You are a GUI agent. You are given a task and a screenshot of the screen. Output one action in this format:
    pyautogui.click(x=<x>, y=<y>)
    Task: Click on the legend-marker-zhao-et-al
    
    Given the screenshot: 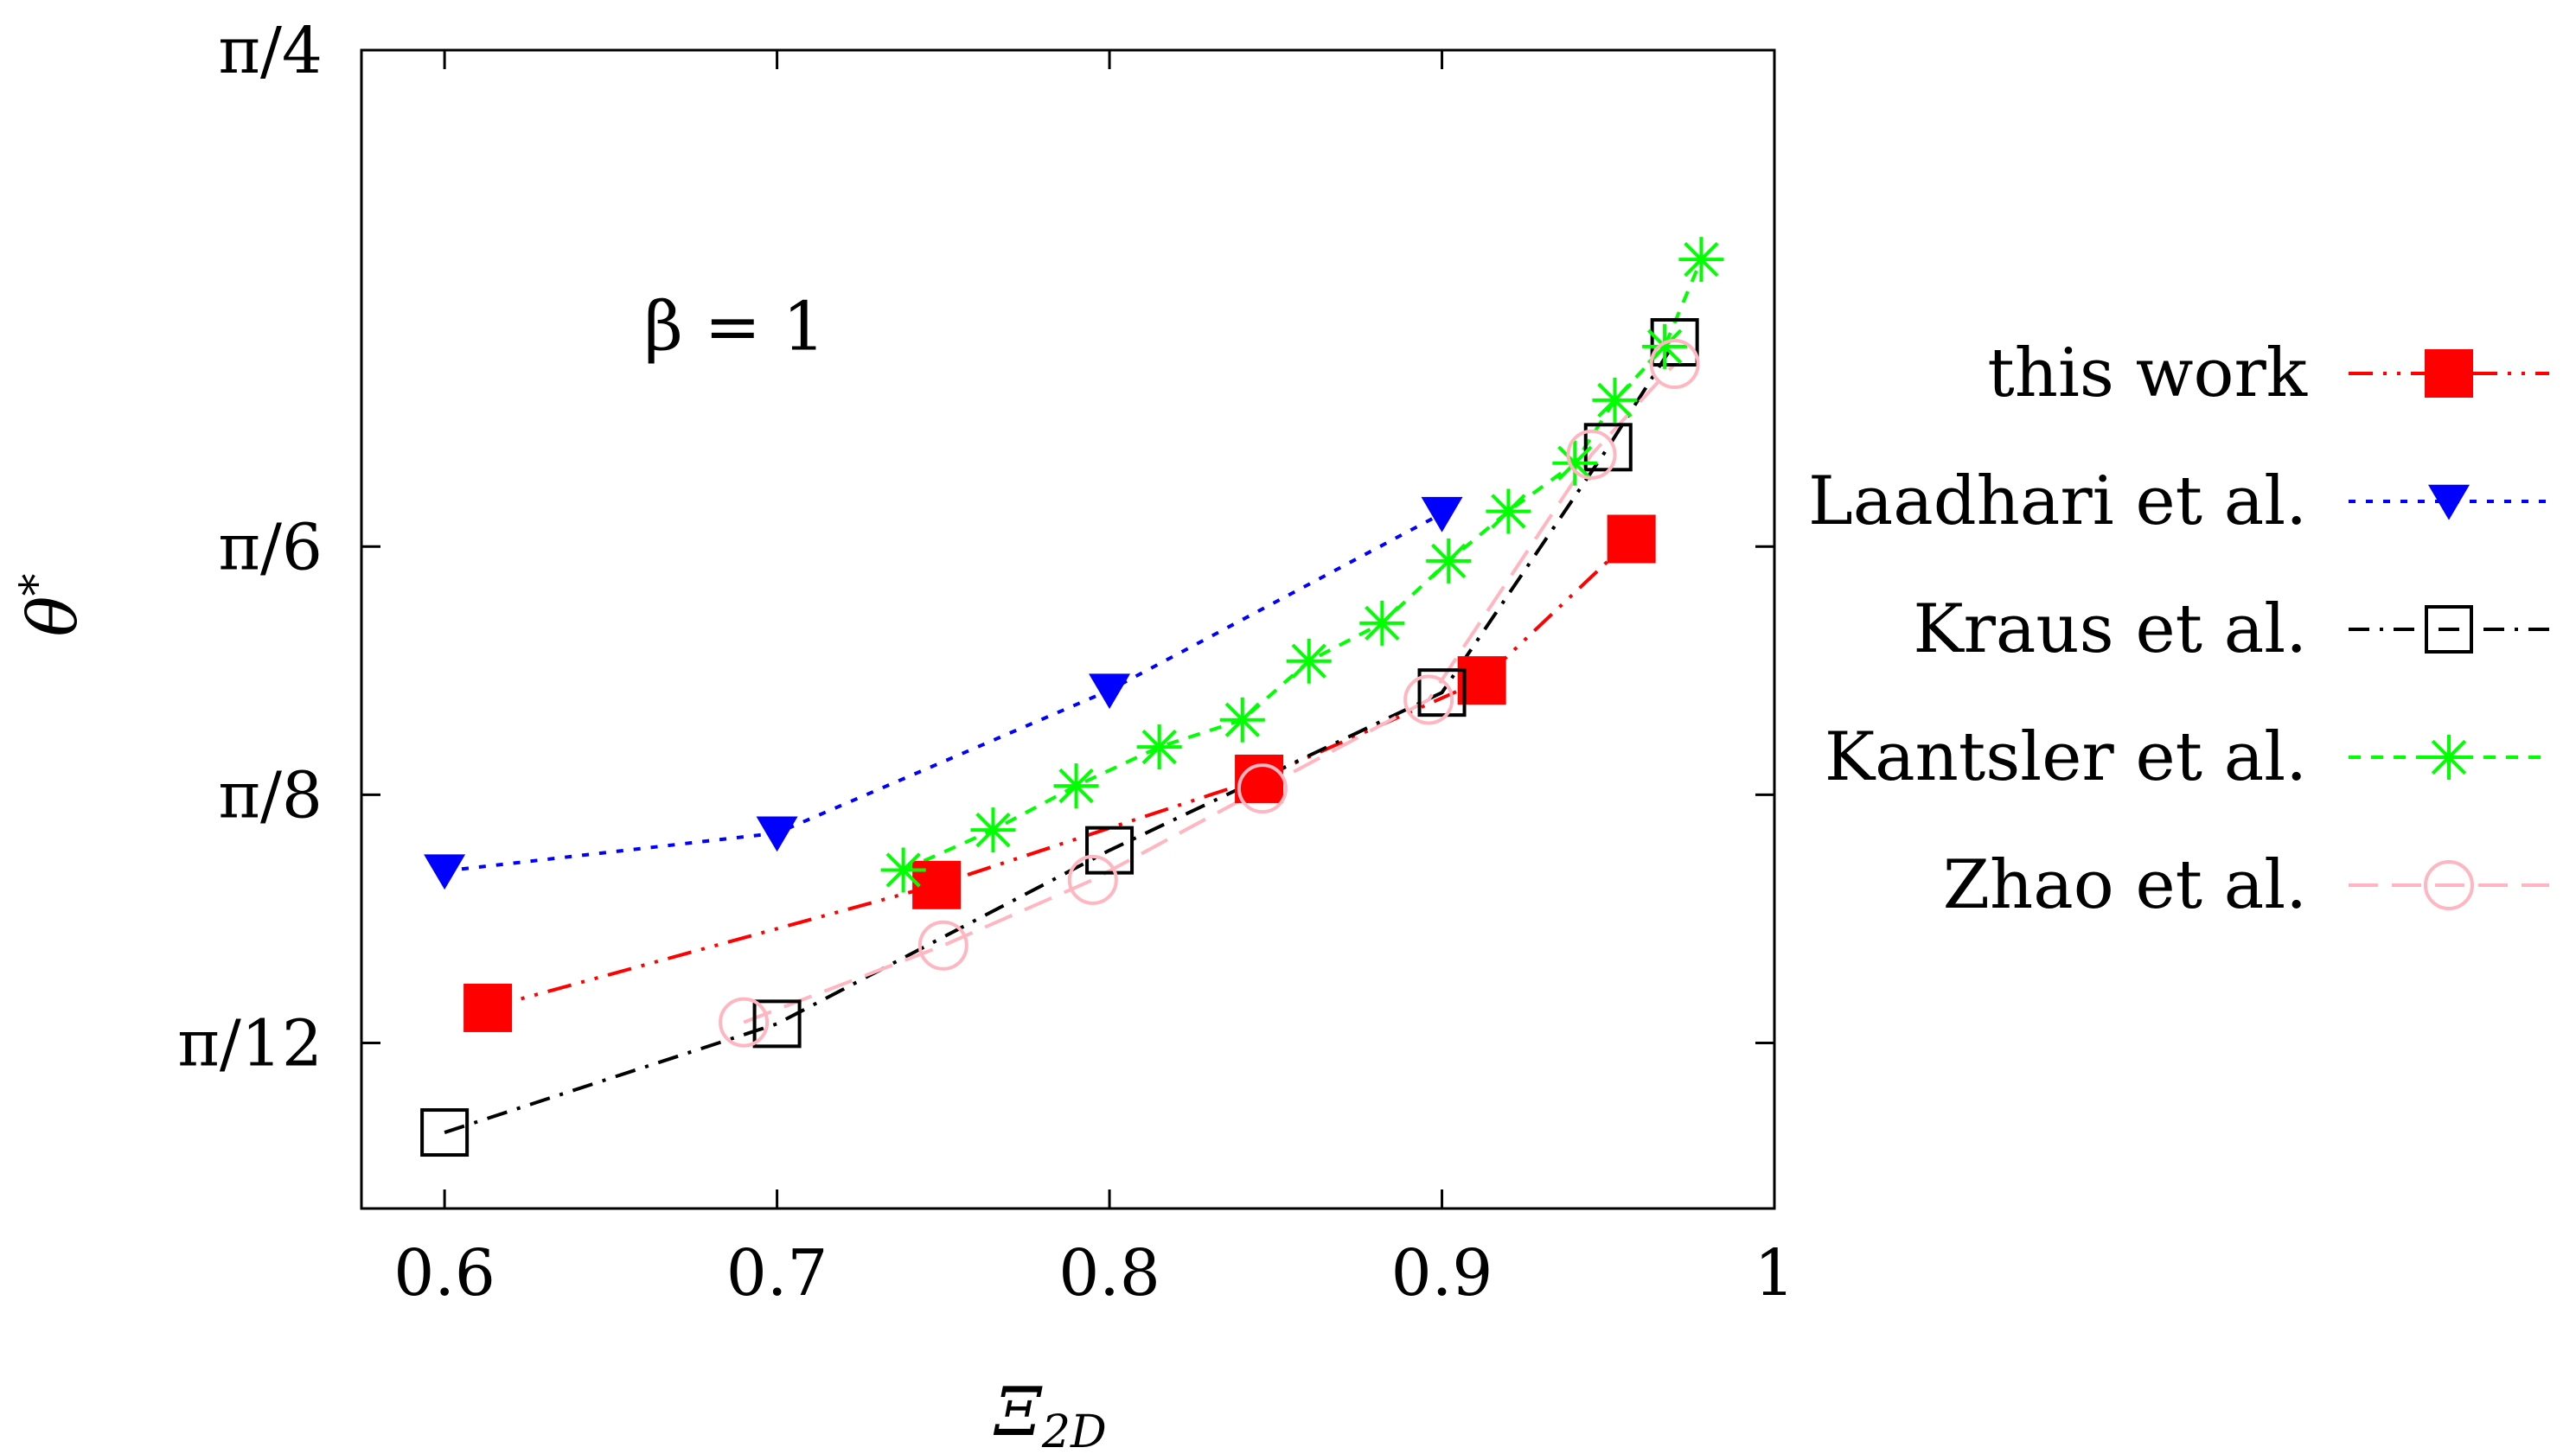 What is the action you would take?
    pyautogui.click(x=2449, y=885)
    